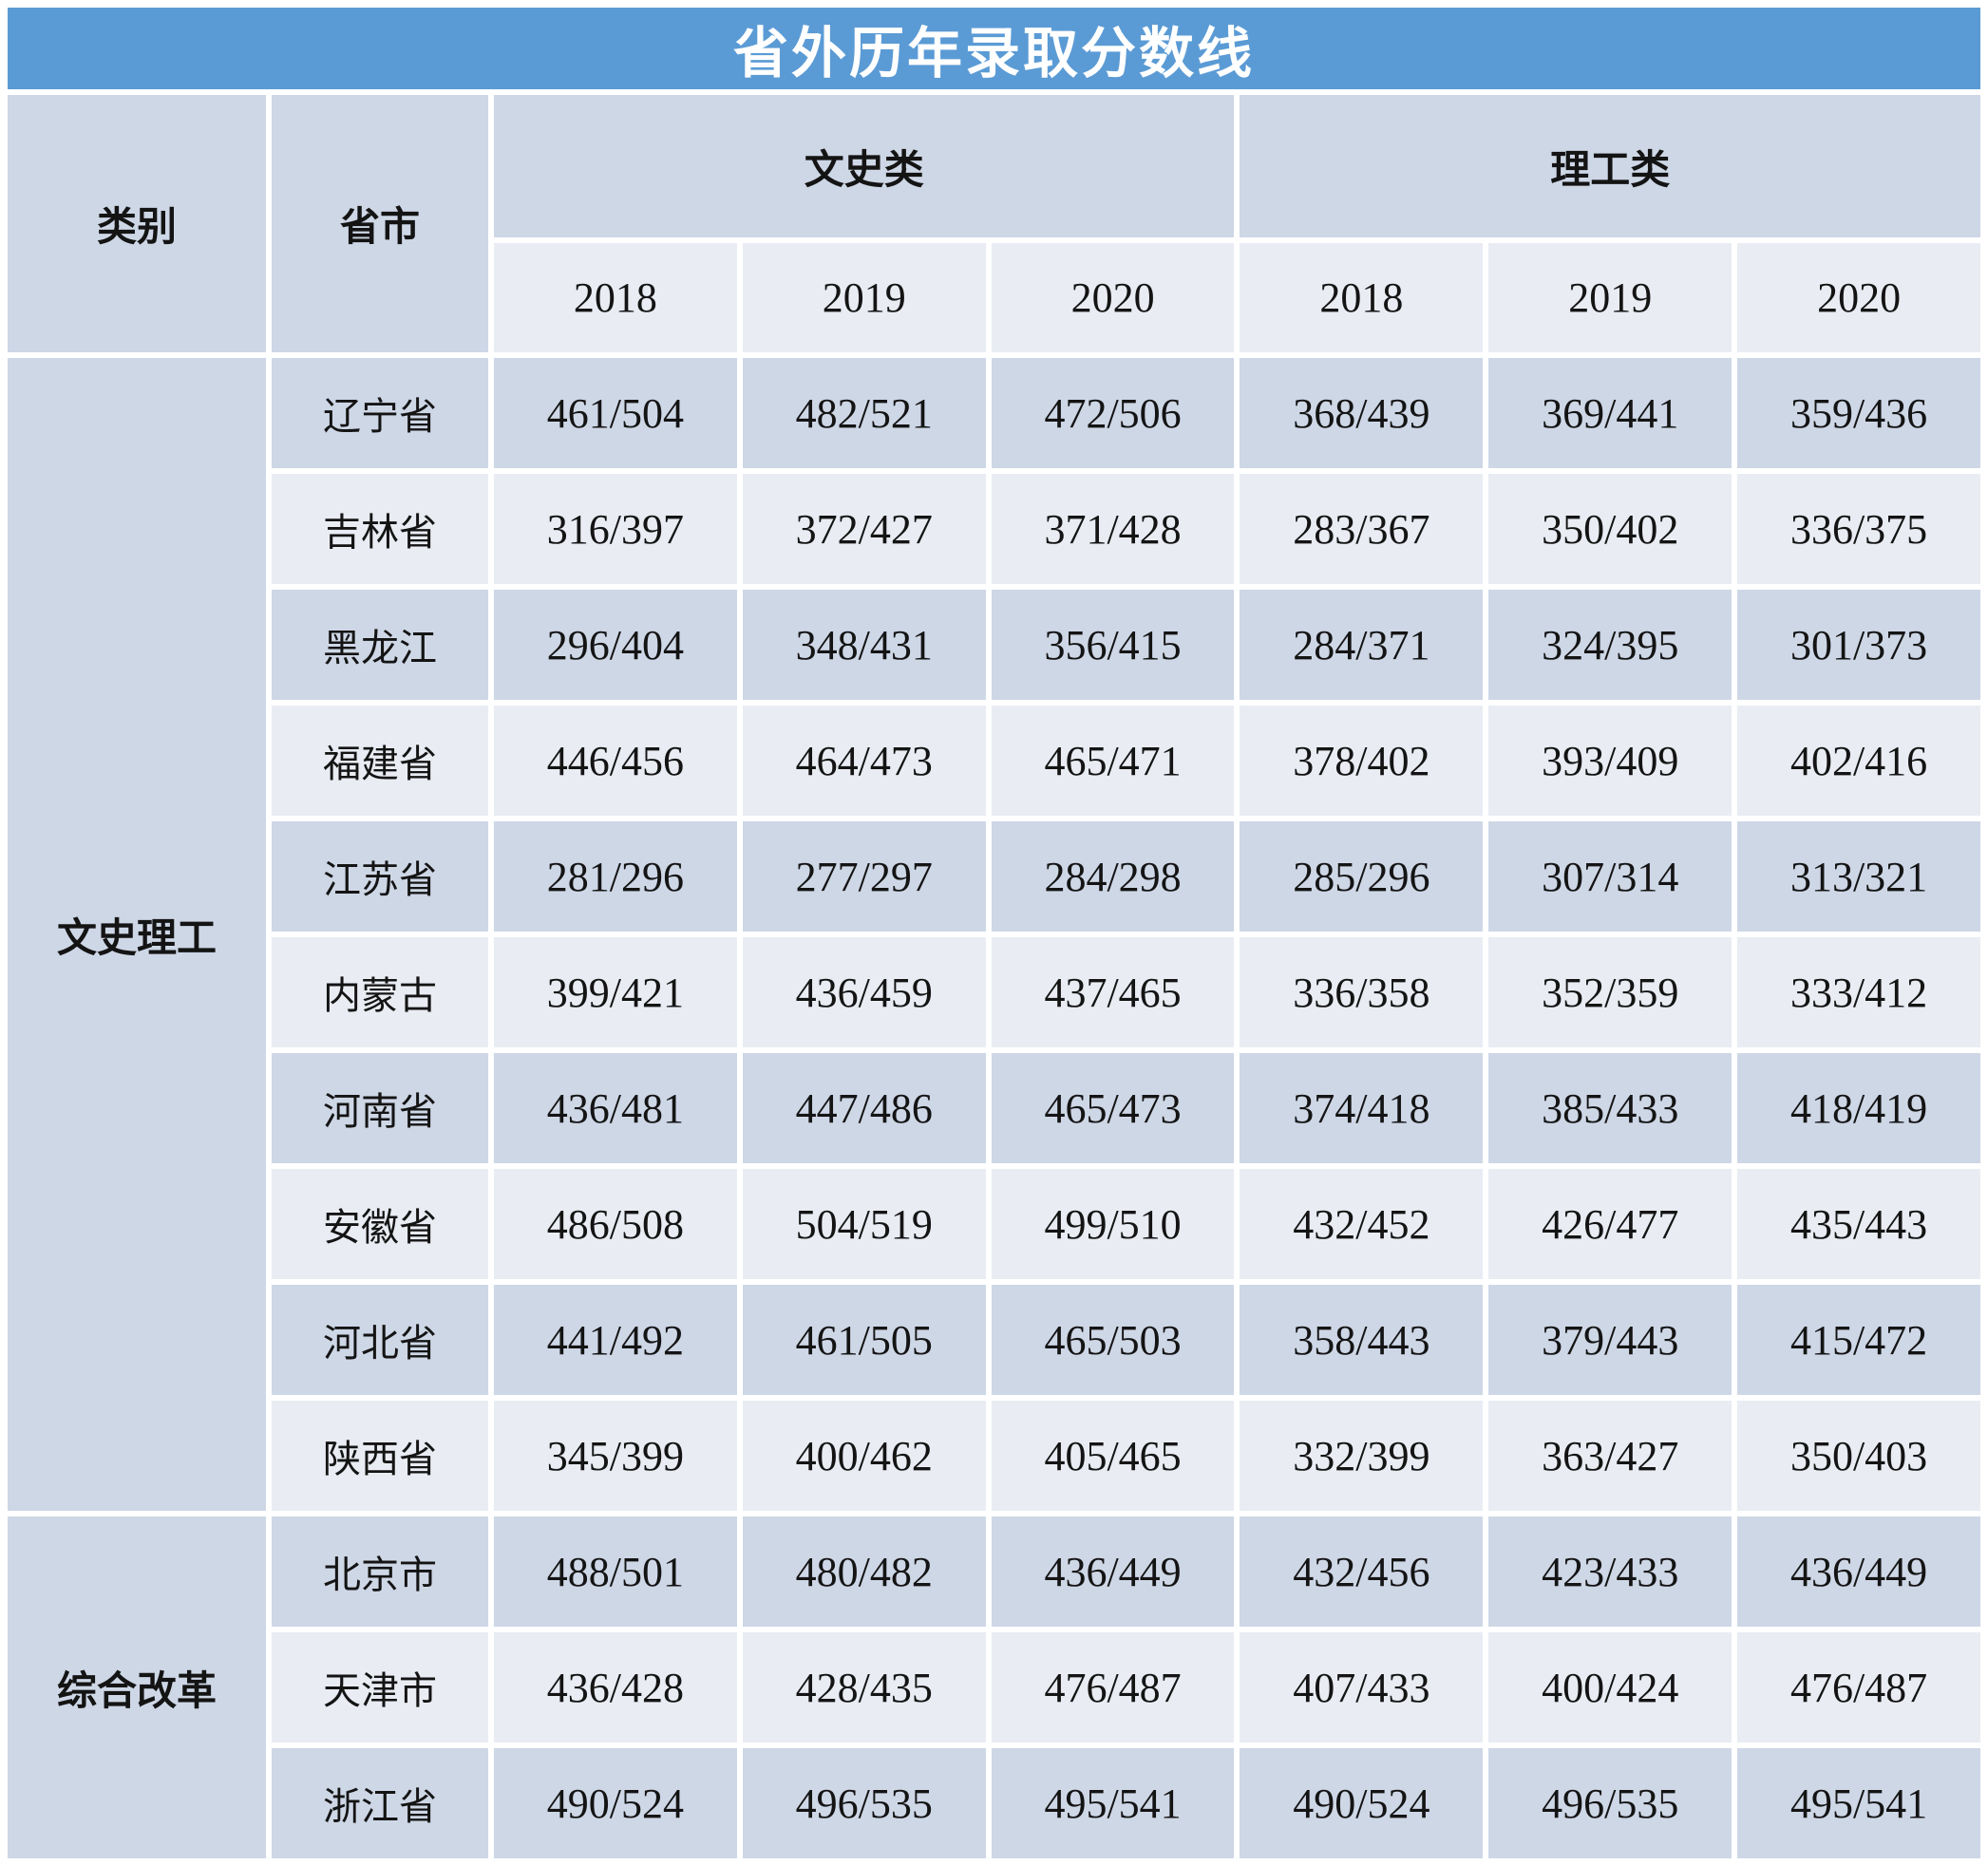  What do you see at coordinates (994, 223) in the screenshot?
I see `header-group-row: 类别 省市 文史类 理工类` at bounding box center [994, 223].